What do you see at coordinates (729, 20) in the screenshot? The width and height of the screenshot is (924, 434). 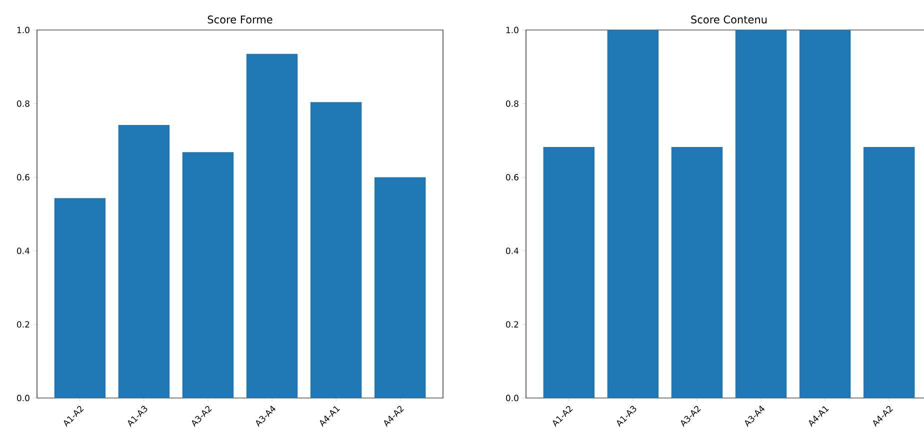 I see `chart-title: Score Contenu` at bounding box center [729, 20].